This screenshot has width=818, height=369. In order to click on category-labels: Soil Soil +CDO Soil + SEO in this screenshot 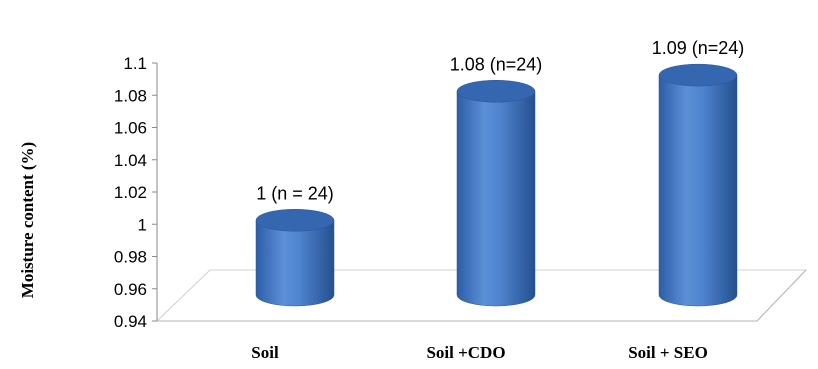, I will do `click(479, 352)`.